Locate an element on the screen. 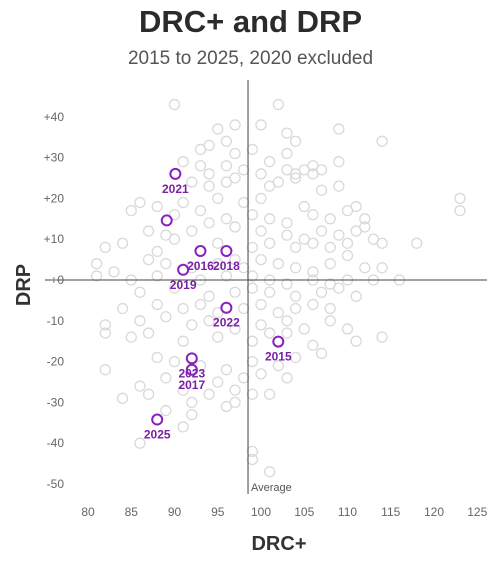 The image size is (501, 568). highlight-label: 2015 is located at coordinates (278, 357).